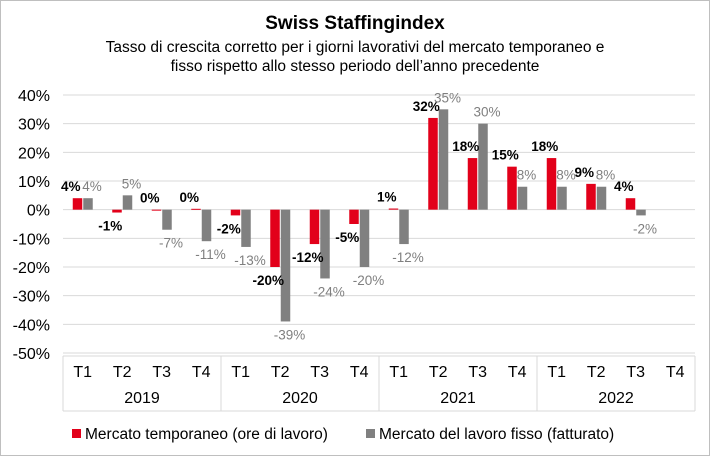  Describe the element at coordinates (496, 434) in the screenshot. I see `legend-label: Mercato del lavoro fisso (fatturato)` at that location.